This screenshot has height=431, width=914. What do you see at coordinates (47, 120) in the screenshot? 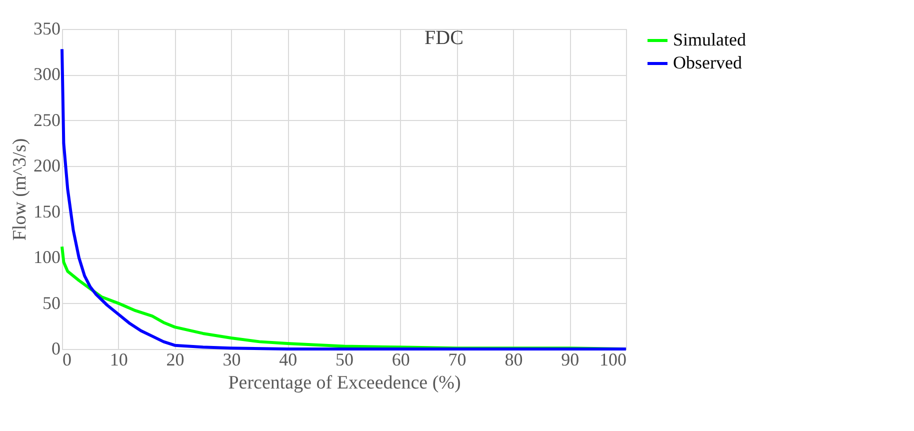
I see `y-tick-label: 250` at bounding box center [47, 120].